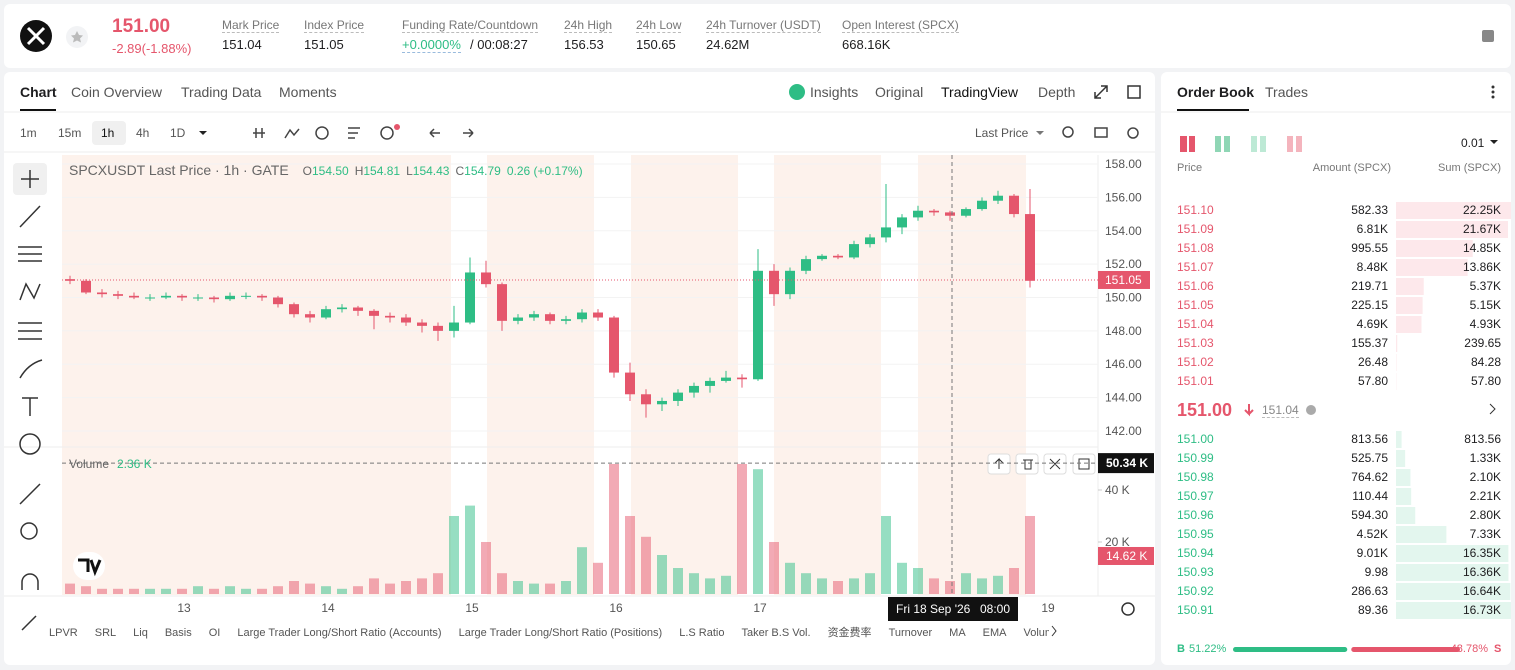  What do you see at coordinates (70, 133) in the screenshot?
I see `interval: 15m` at bounding box center [70, 133].